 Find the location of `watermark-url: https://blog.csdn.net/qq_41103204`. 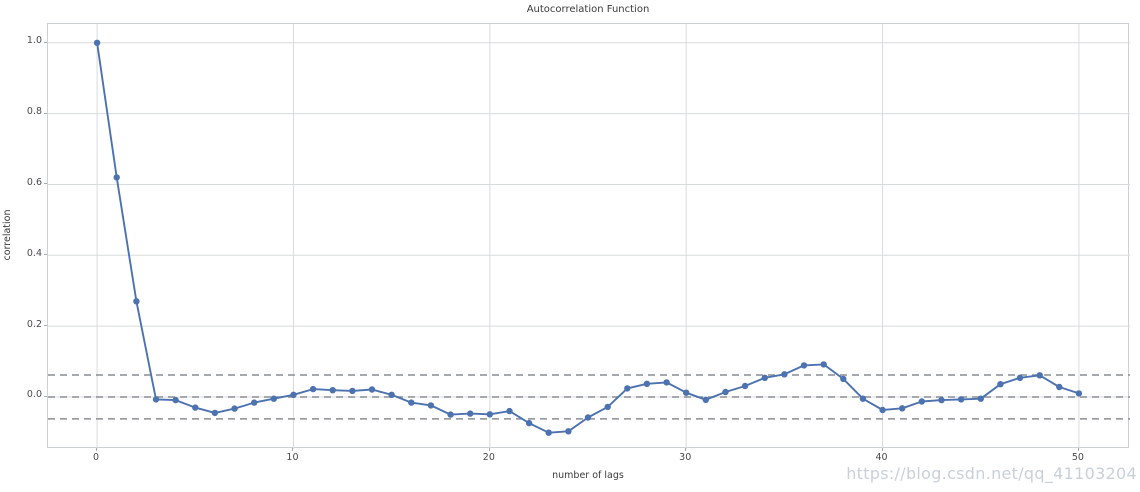

watermark-url: https://blog.csdn.net/qq_41103204 is located at coordinates (991, 473).